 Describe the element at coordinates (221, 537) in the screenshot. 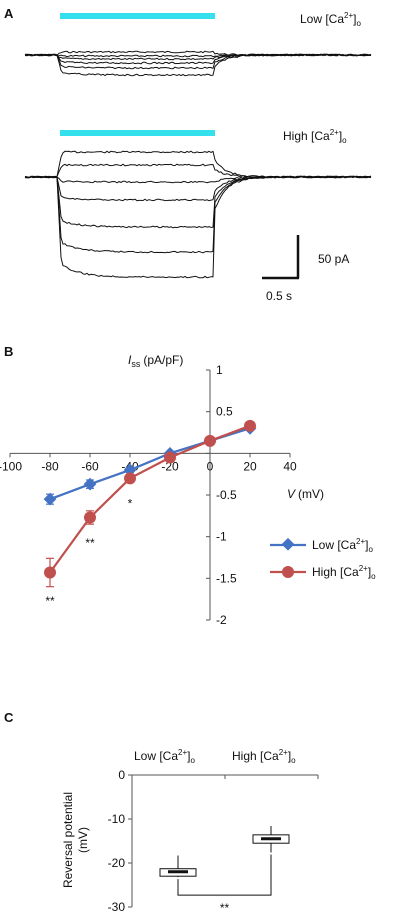

I see `b-y-tick-label: -1` at that location.